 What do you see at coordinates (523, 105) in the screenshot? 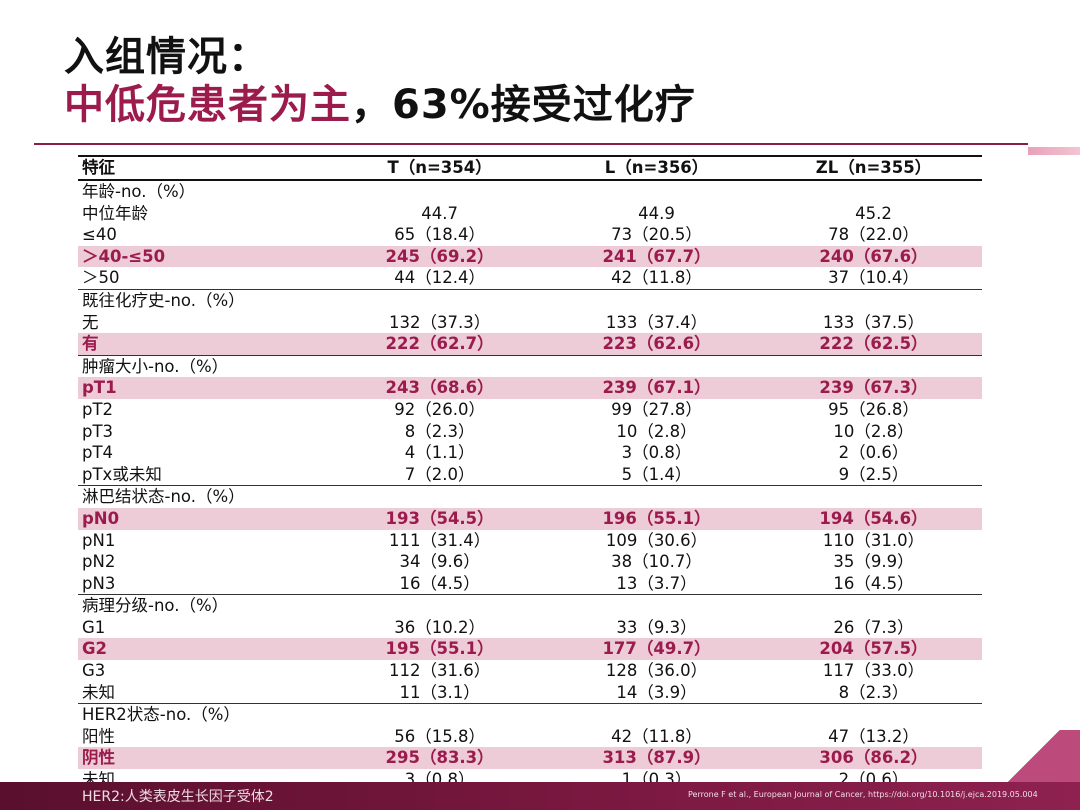
I see `title-rest: ，63%接受过化疗` at bounding box center [523, 105].